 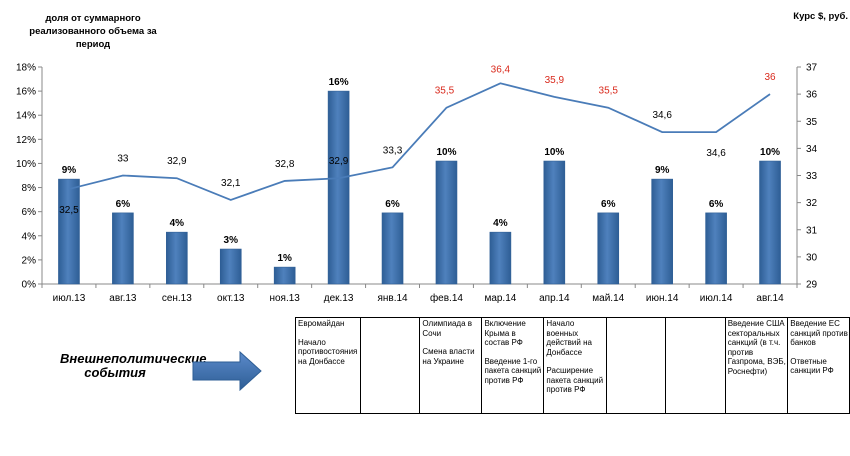 I want to click on x-tick-label: июл.13, so click(x=69, y=298).